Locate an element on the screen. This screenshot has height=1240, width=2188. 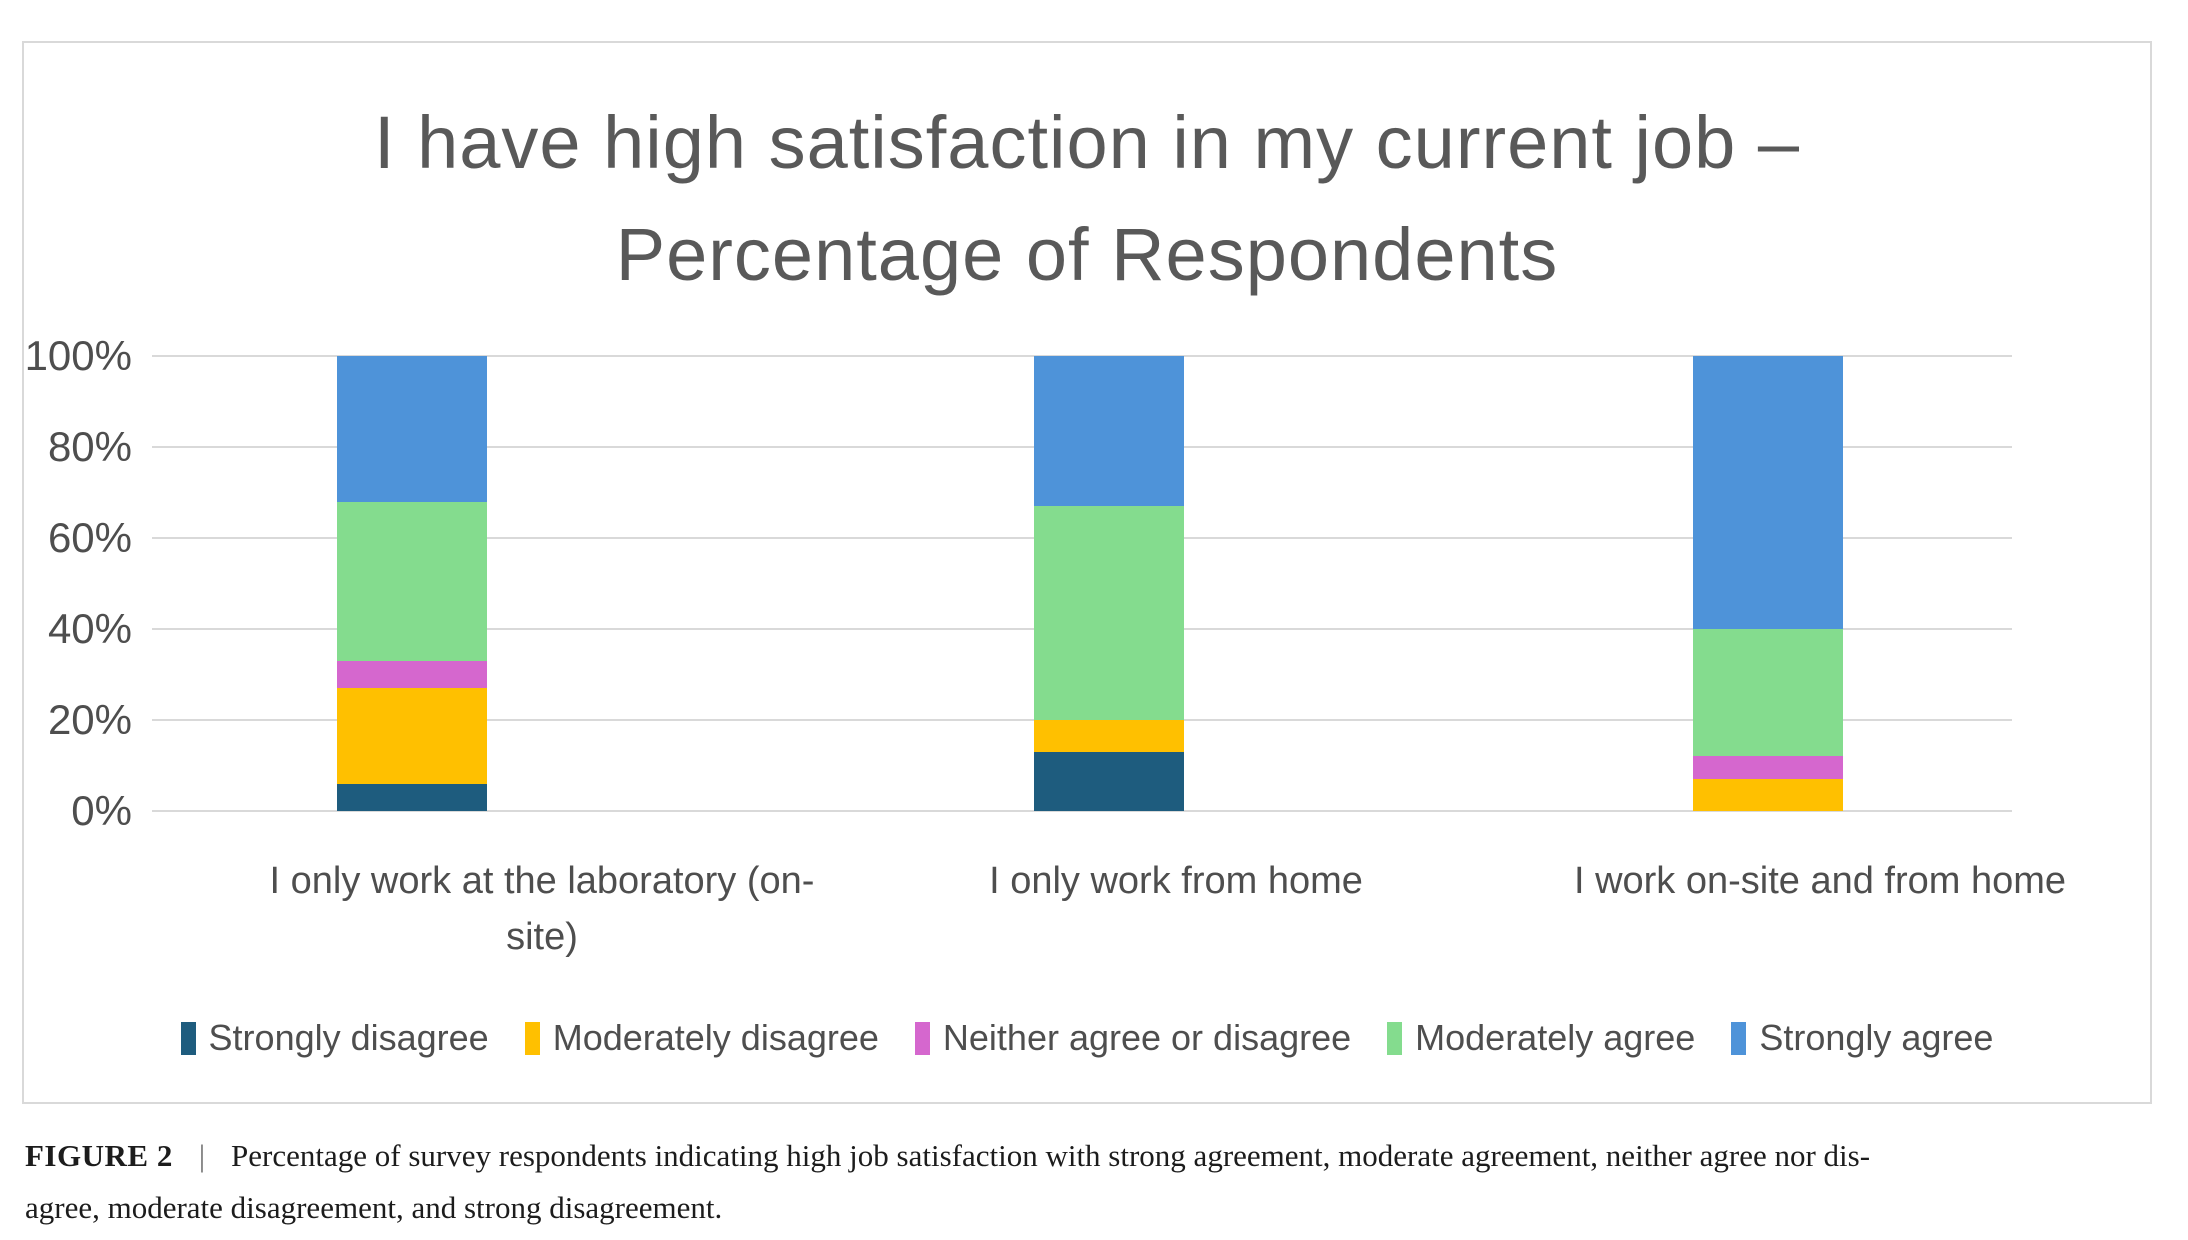
legend-item: Strongly disagree is located at coordinates (334, 1038).